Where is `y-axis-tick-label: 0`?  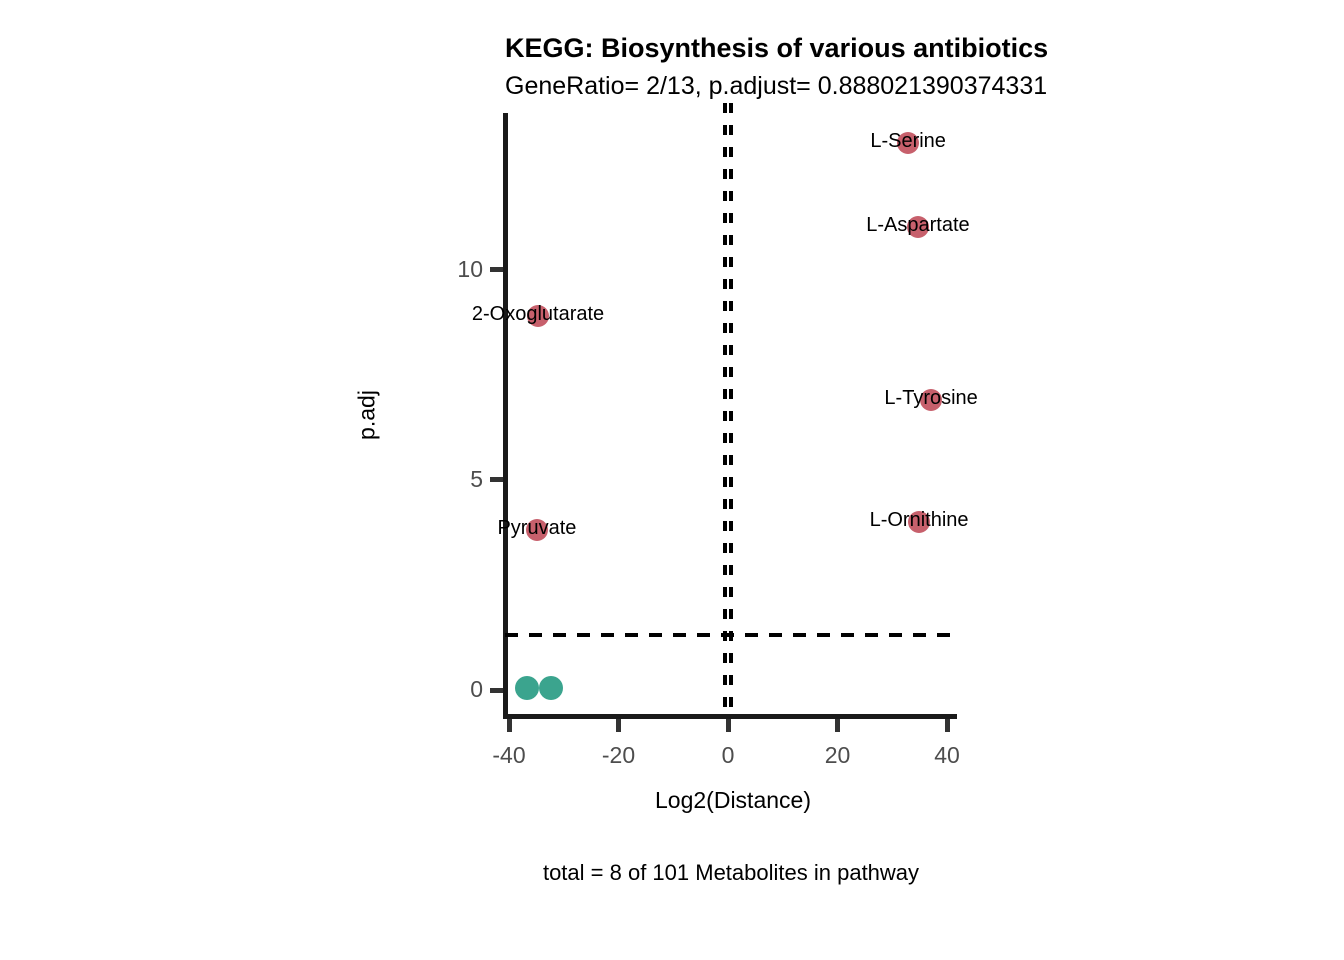
y-axis-tick-label: 0 is located at coordinates (476, 689).